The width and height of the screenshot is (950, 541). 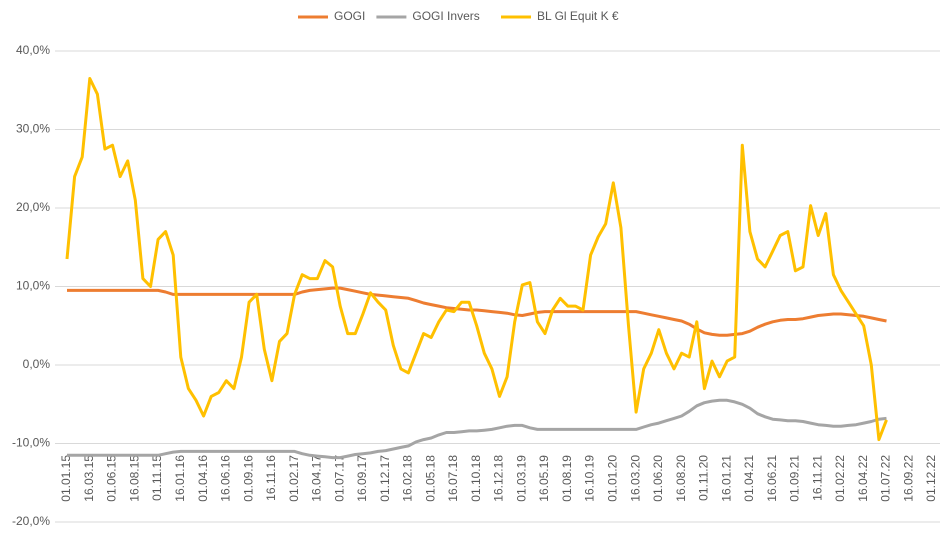 What do you see at coordinates (445, 16) in the screenshot?
I see `legend-label: GOGI Invers` at bounding box center [445, 16].